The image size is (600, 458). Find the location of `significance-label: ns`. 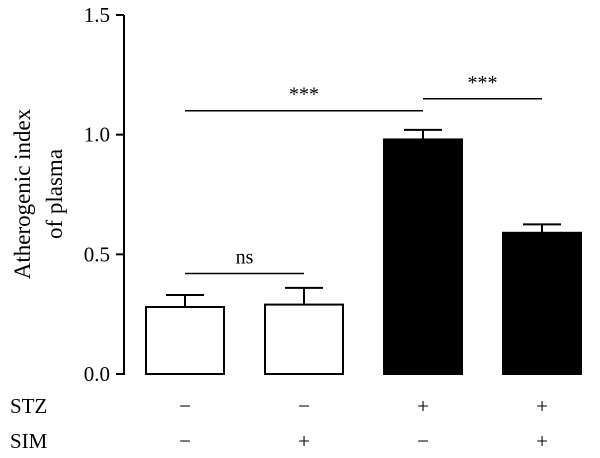

significance-label: ns is located at coordinates (245, 257).